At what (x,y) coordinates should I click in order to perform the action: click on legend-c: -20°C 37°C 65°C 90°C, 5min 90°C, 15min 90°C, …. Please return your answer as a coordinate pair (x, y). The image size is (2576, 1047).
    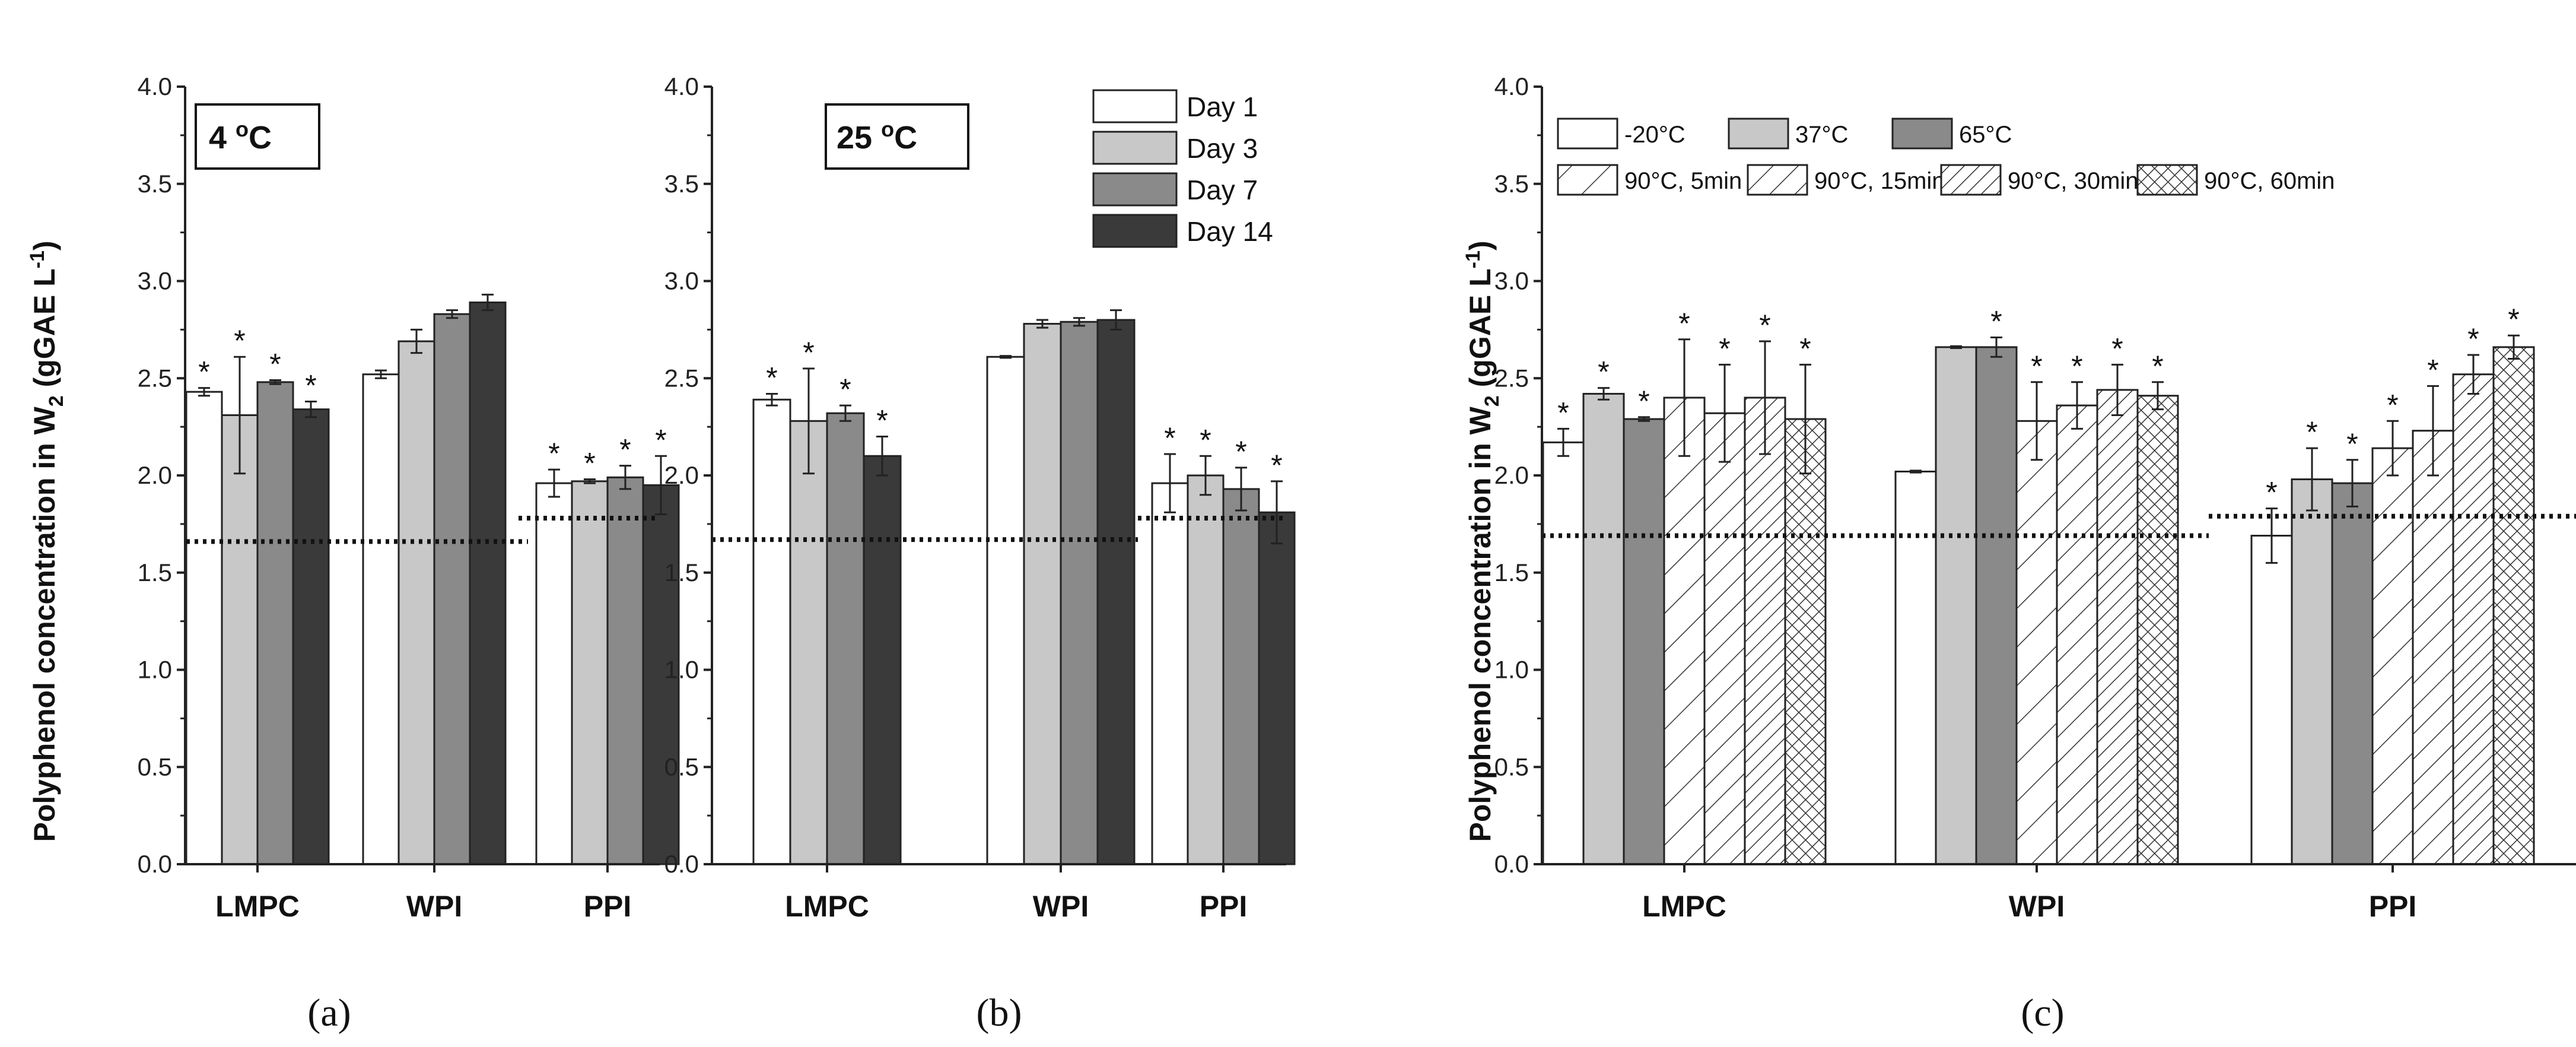
    Looking at the image, I should click on (1946, 157).